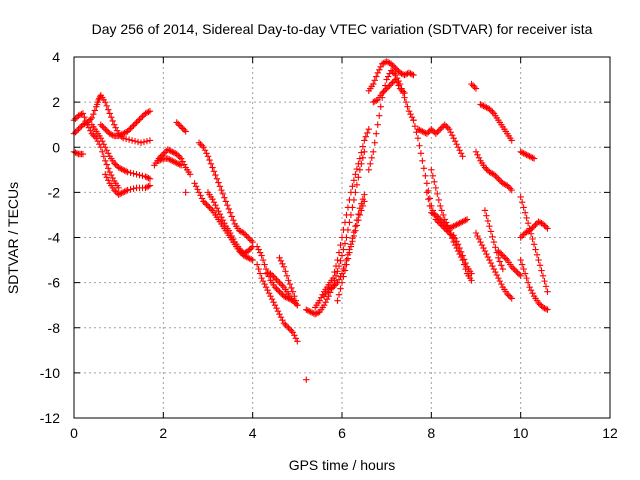  Describe the element at coordinates (546, 227) in the screenshot. I see `data-point-s39` at that location.